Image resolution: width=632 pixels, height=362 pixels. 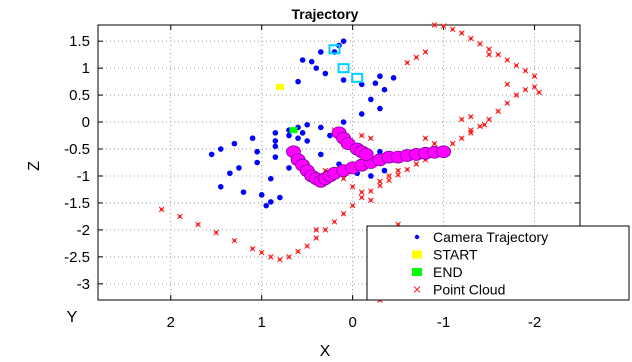 I want to click on legend-label: START, so click(x=455, y=255).